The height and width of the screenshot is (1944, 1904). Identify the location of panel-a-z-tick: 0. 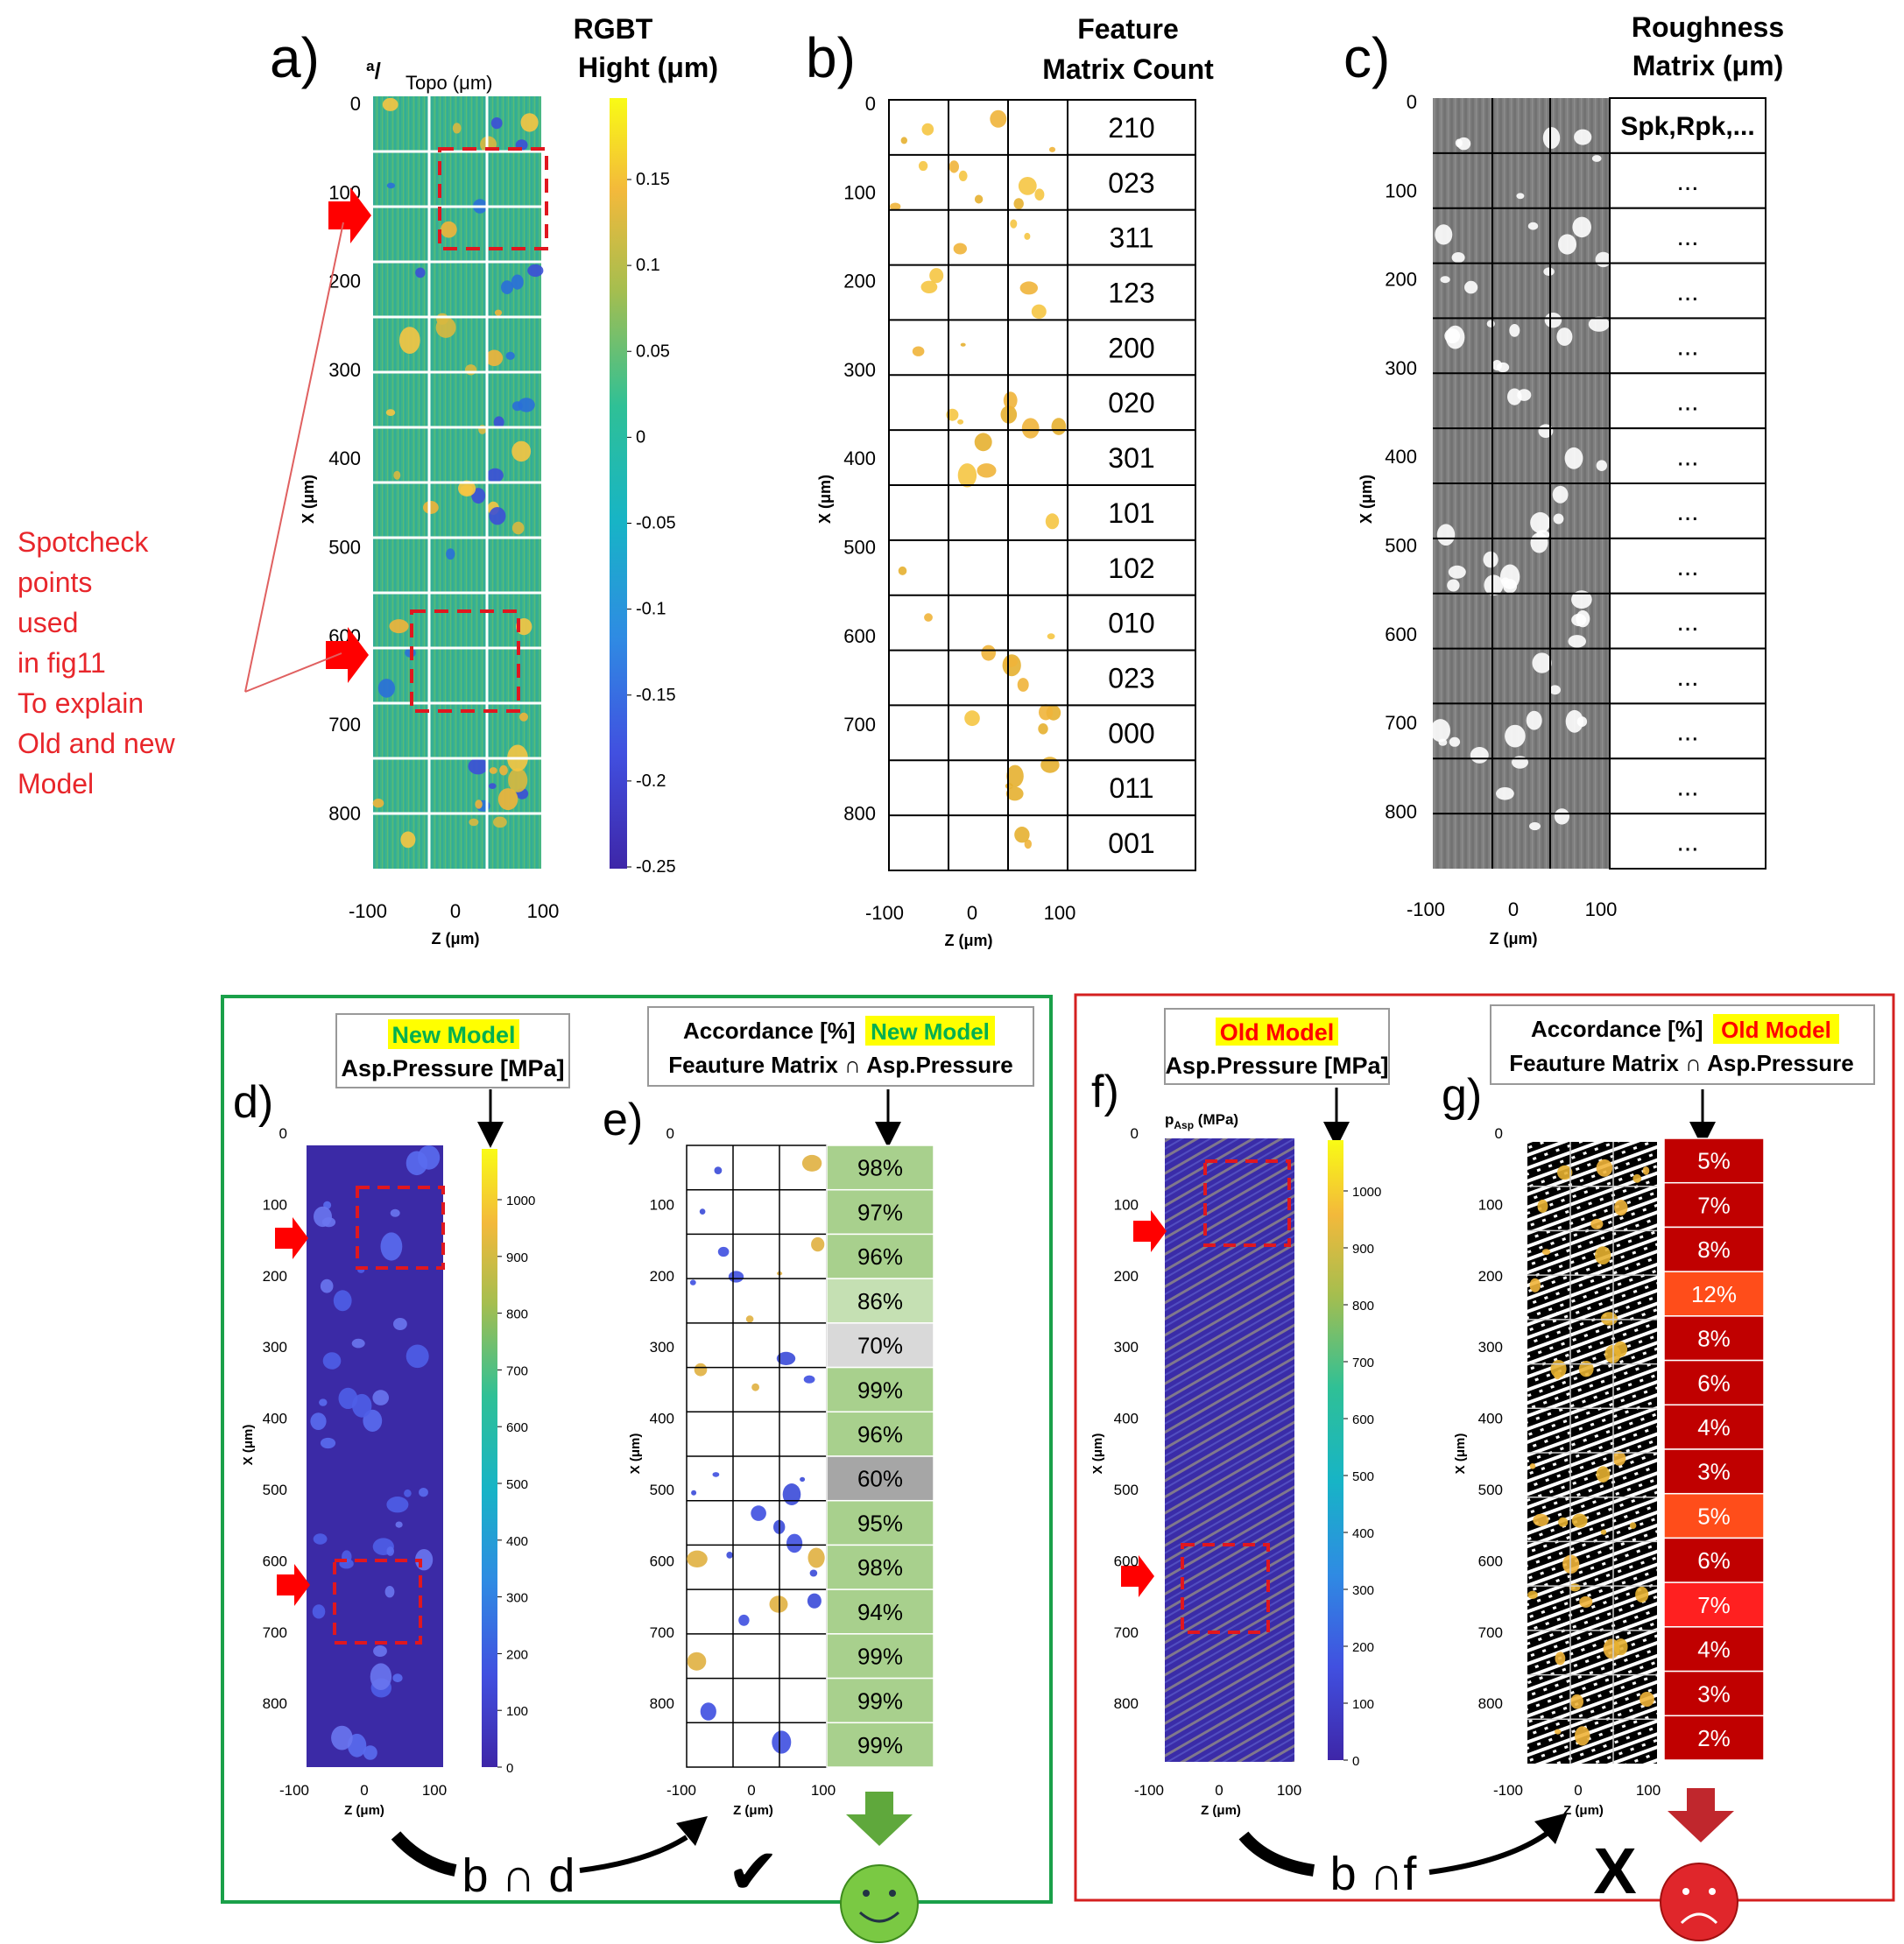
(455, 911).